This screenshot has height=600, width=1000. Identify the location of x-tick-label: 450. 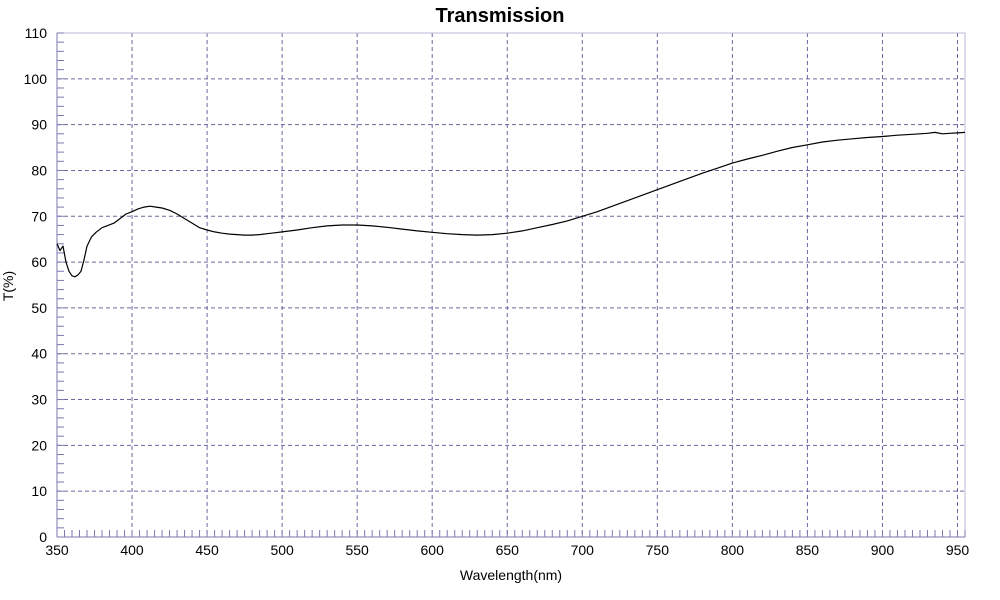
(207, 550).